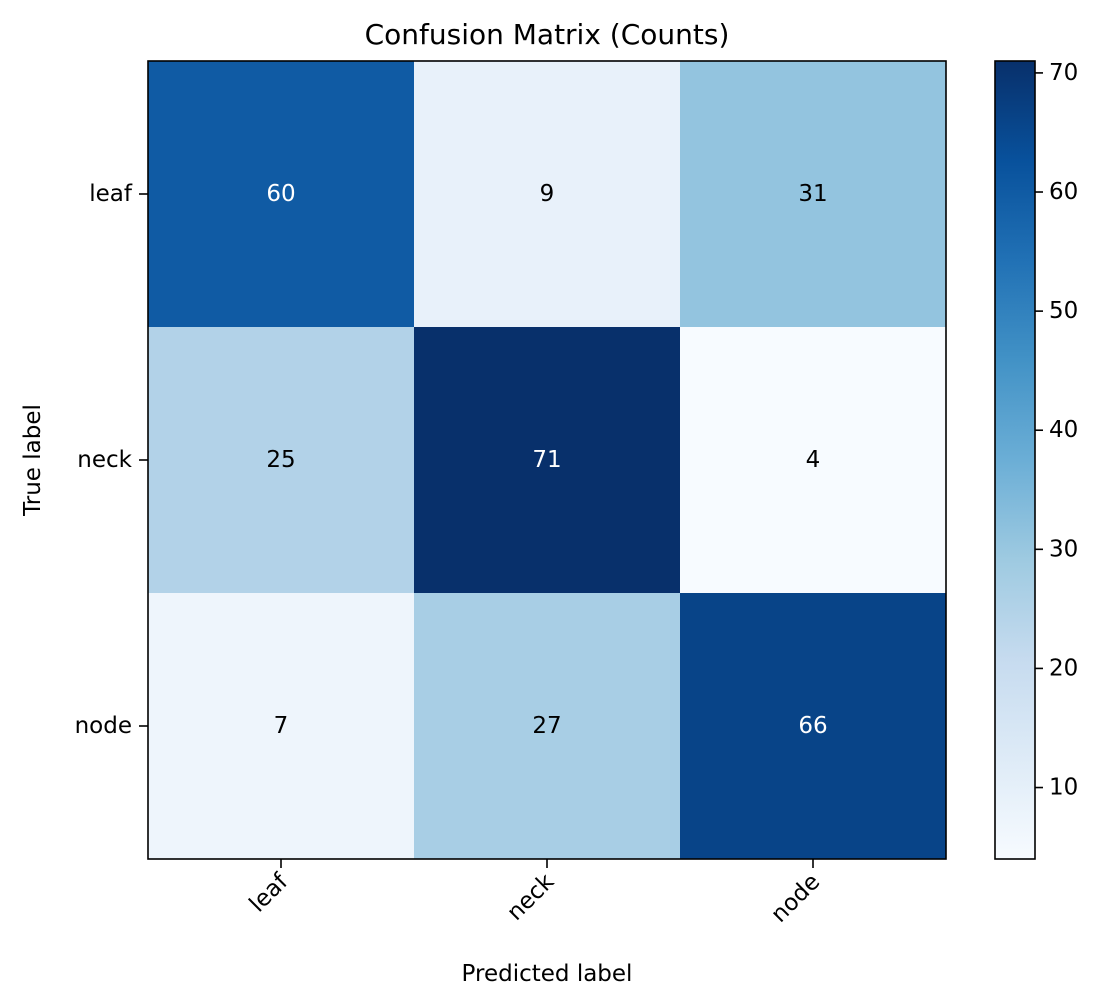 The image size is (1111, 1007). I want to click on cell-value-label: 7, so click(281, 726).